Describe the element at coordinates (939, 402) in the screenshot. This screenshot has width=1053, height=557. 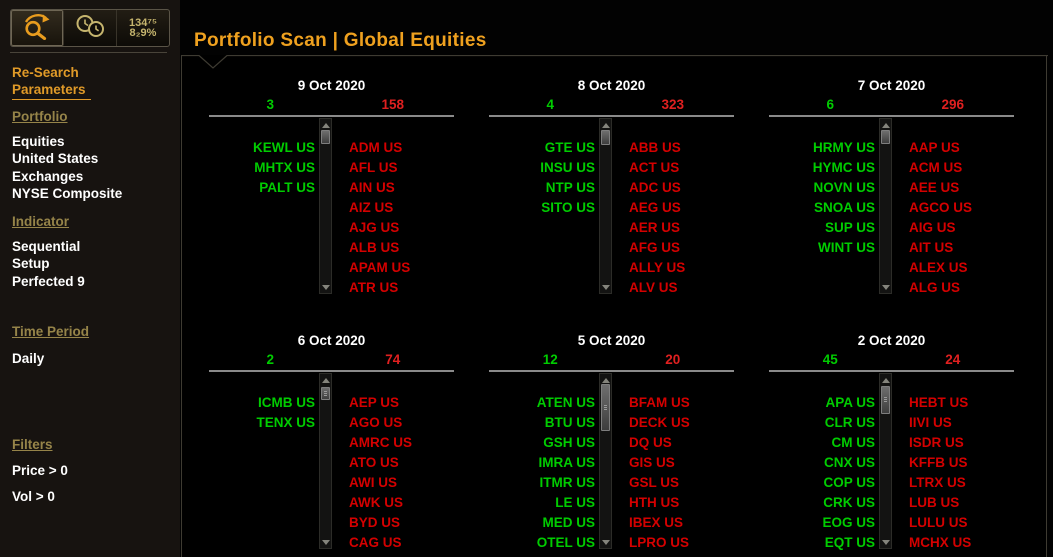
I see `ticker-red: HEBT US` at that location.